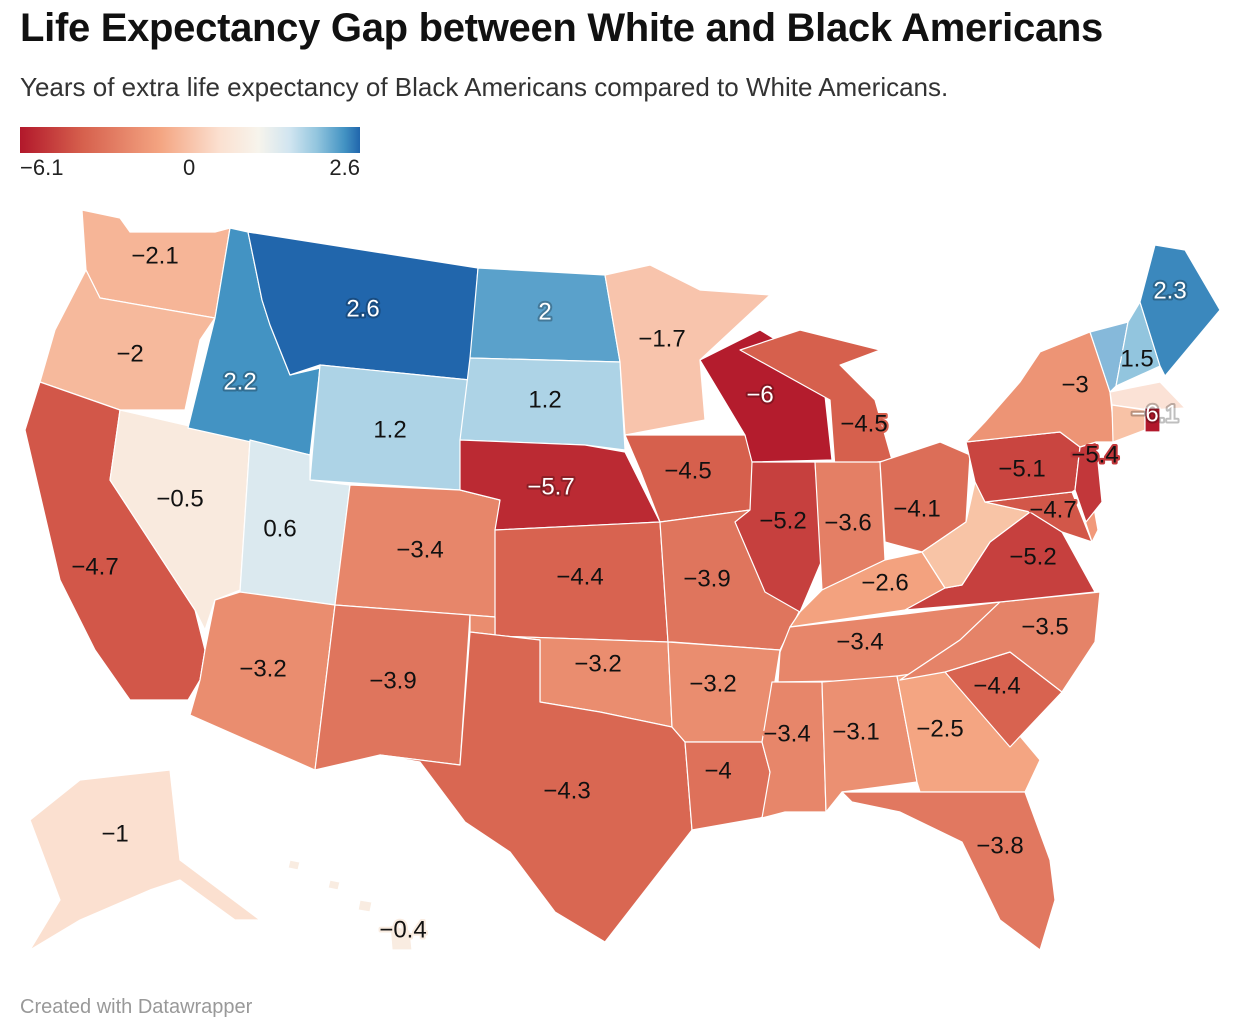 The width and height of the screenshot is (1240, 1024). I want to click on state-ms, so click(794, 750).